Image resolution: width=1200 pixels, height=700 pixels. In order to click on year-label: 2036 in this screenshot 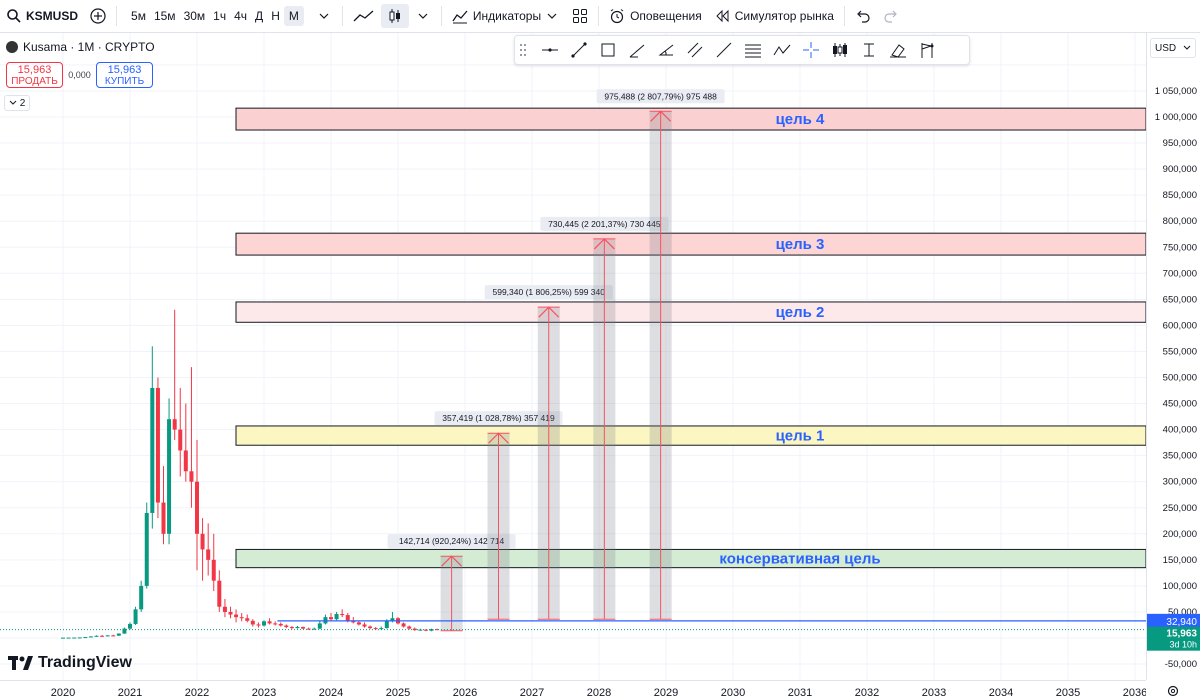, I will do `click(1134, 693)`.